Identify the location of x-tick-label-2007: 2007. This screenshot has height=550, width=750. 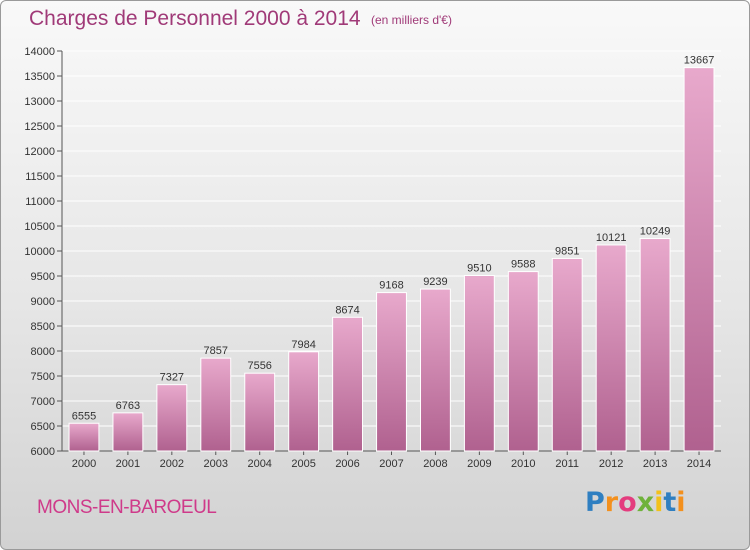
(391, 464).